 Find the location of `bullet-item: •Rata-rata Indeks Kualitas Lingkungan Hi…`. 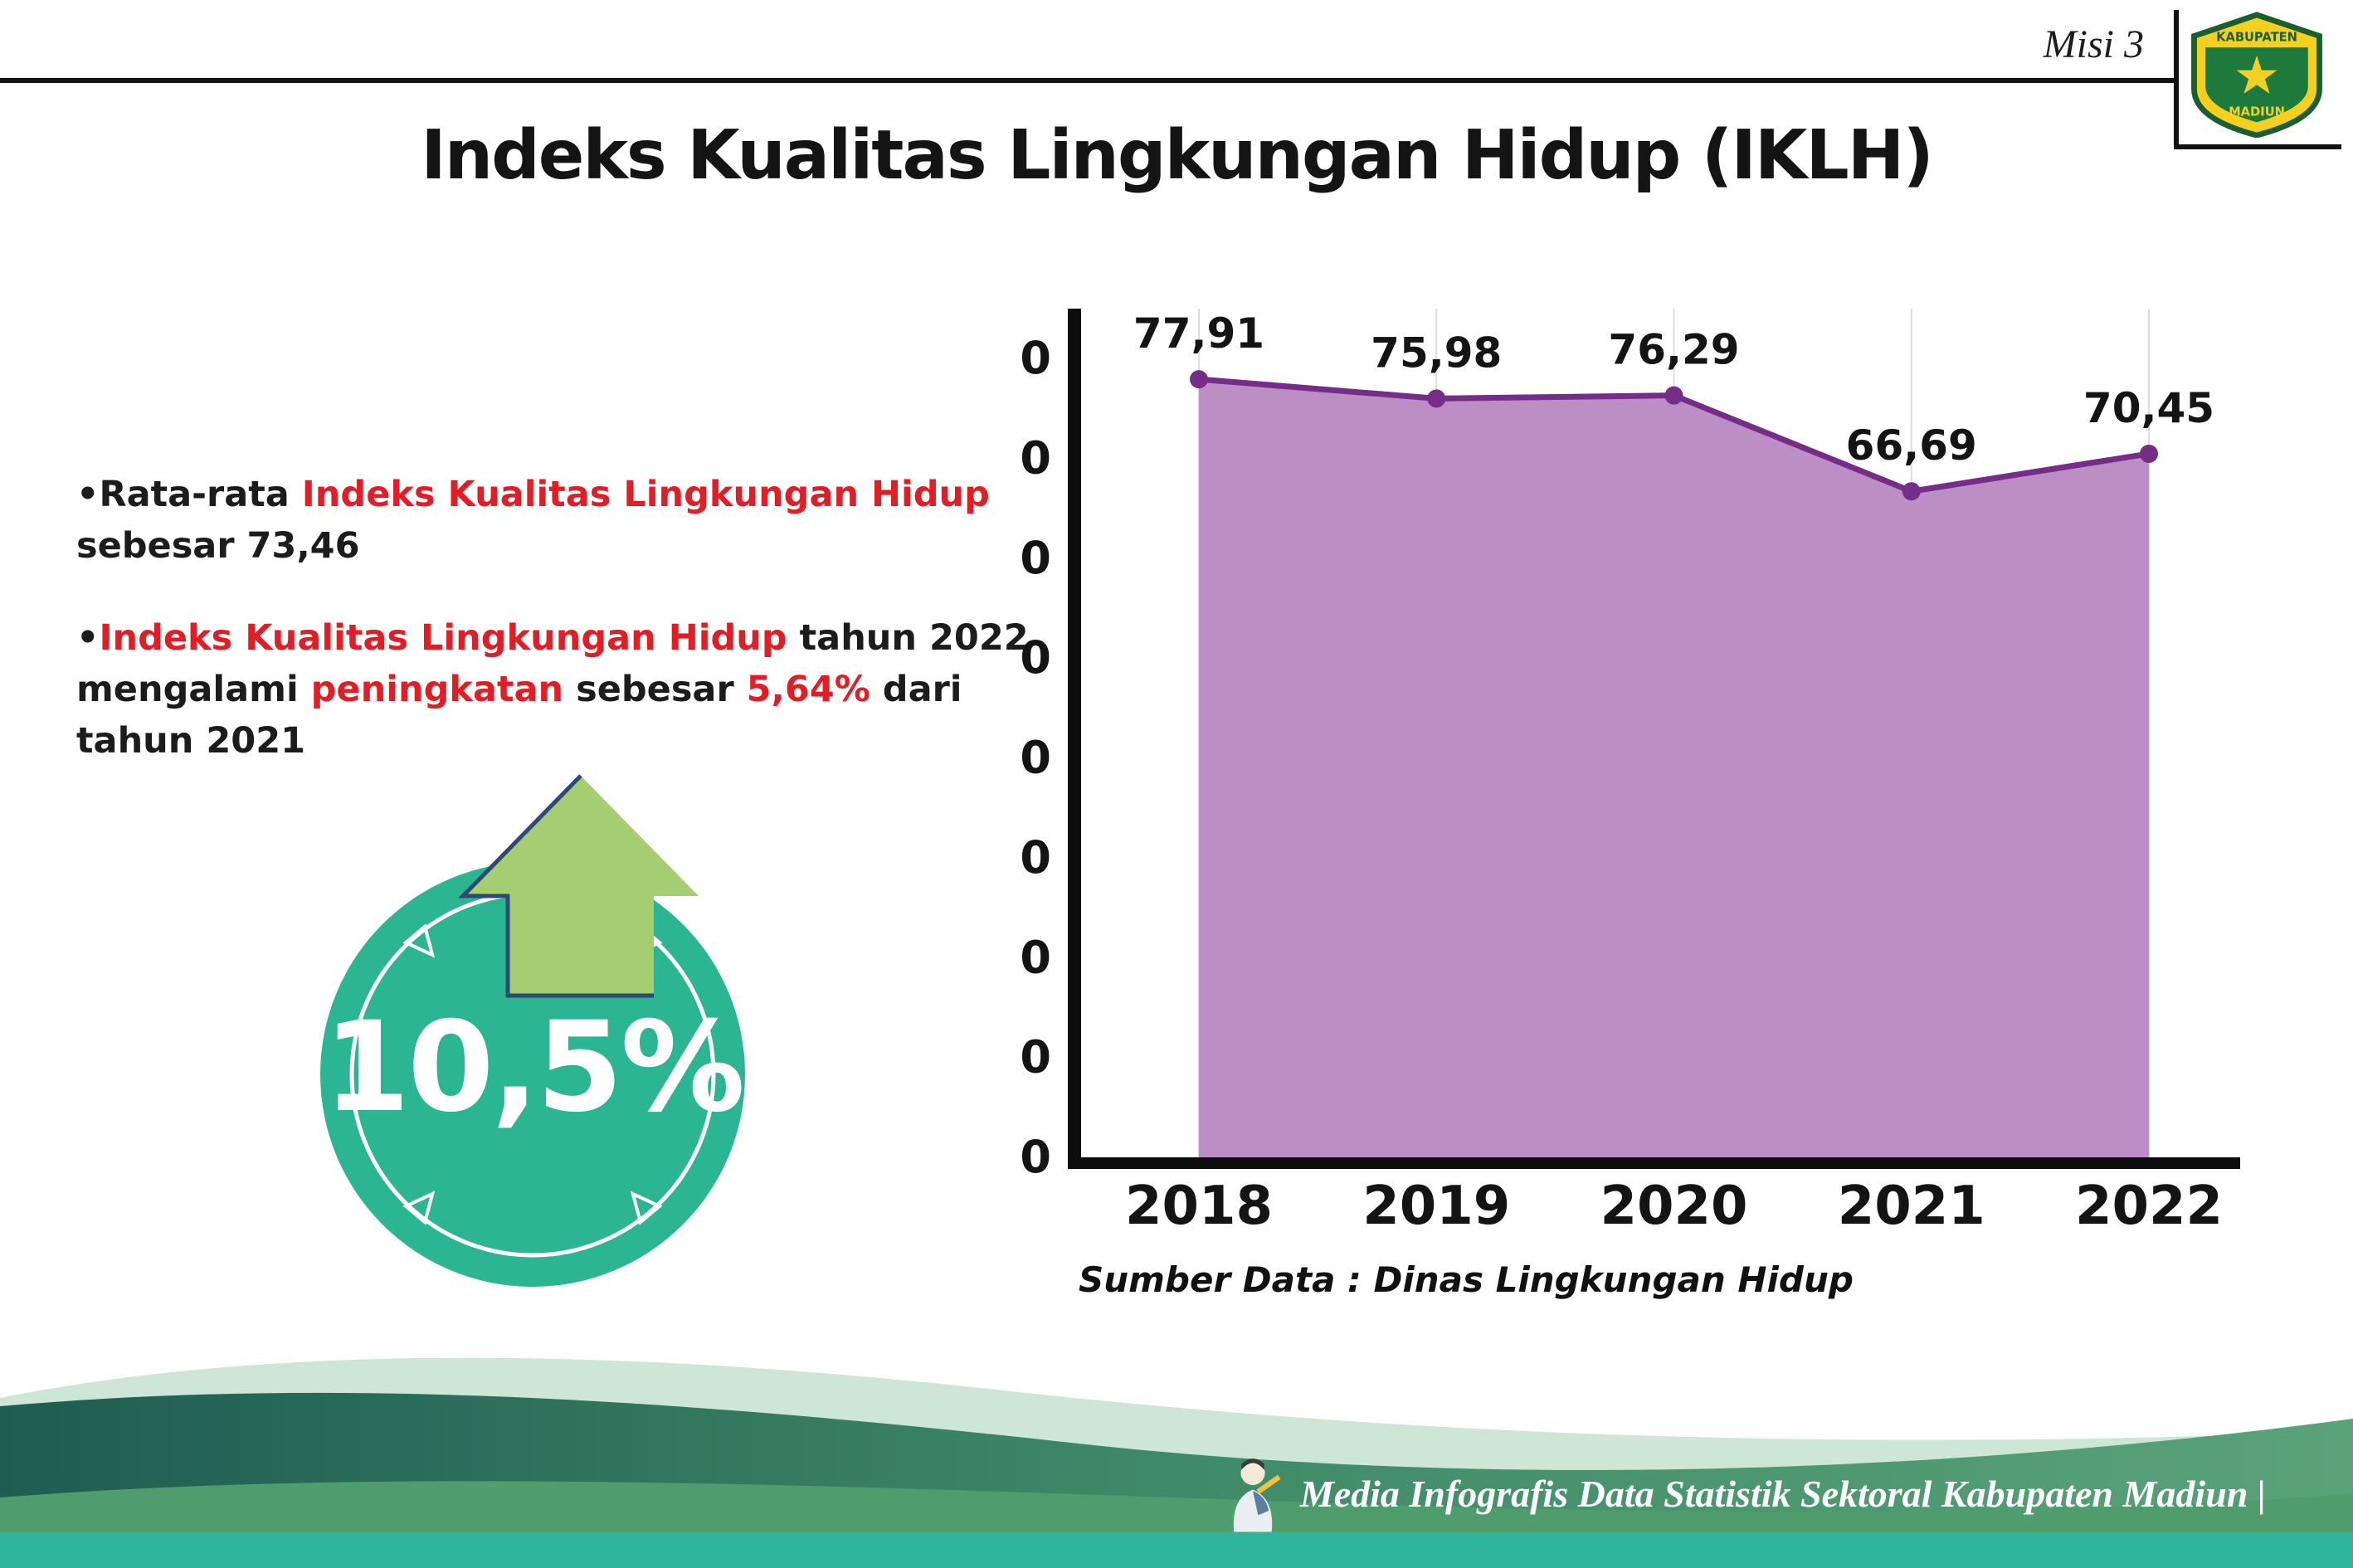

bullet-item: •Rata-rata Indeks Kualitas Lingkungan Hi… is located at coordinates (553, 520).